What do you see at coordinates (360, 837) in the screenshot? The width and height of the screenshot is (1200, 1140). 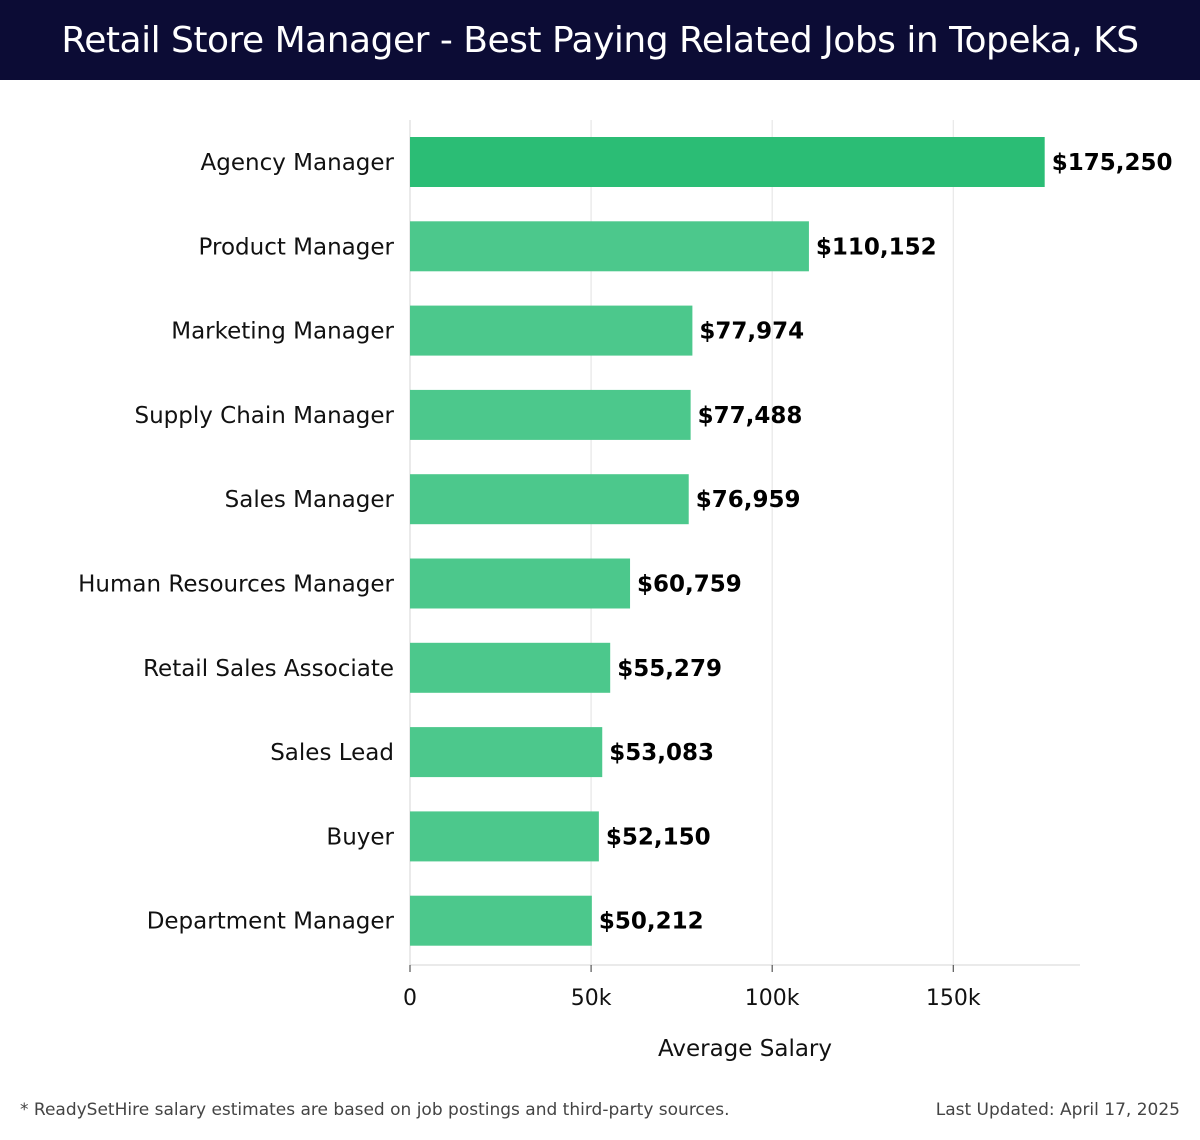 I see `category-label: Buyer` at bounding box center [360, 837].